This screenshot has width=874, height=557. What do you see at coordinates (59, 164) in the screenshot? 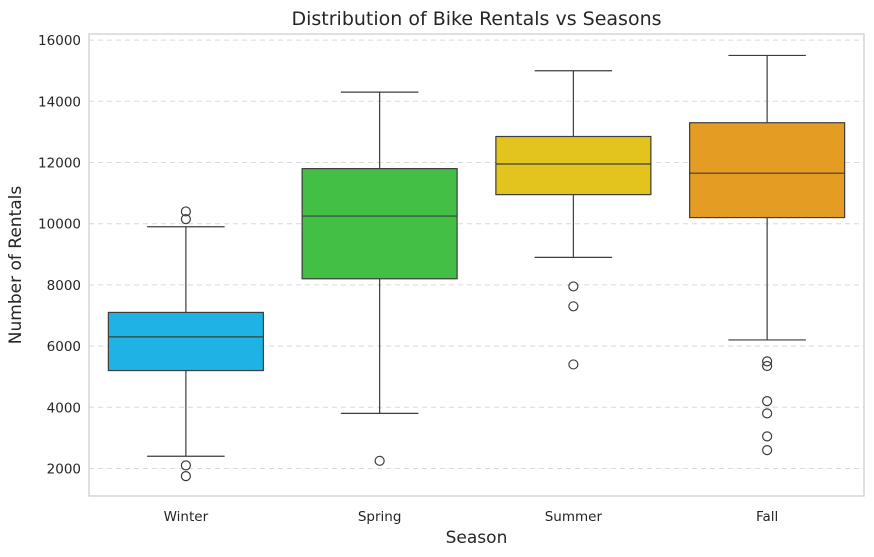
I see `y-tick-label: 12000` at bounding box center [59, 164].